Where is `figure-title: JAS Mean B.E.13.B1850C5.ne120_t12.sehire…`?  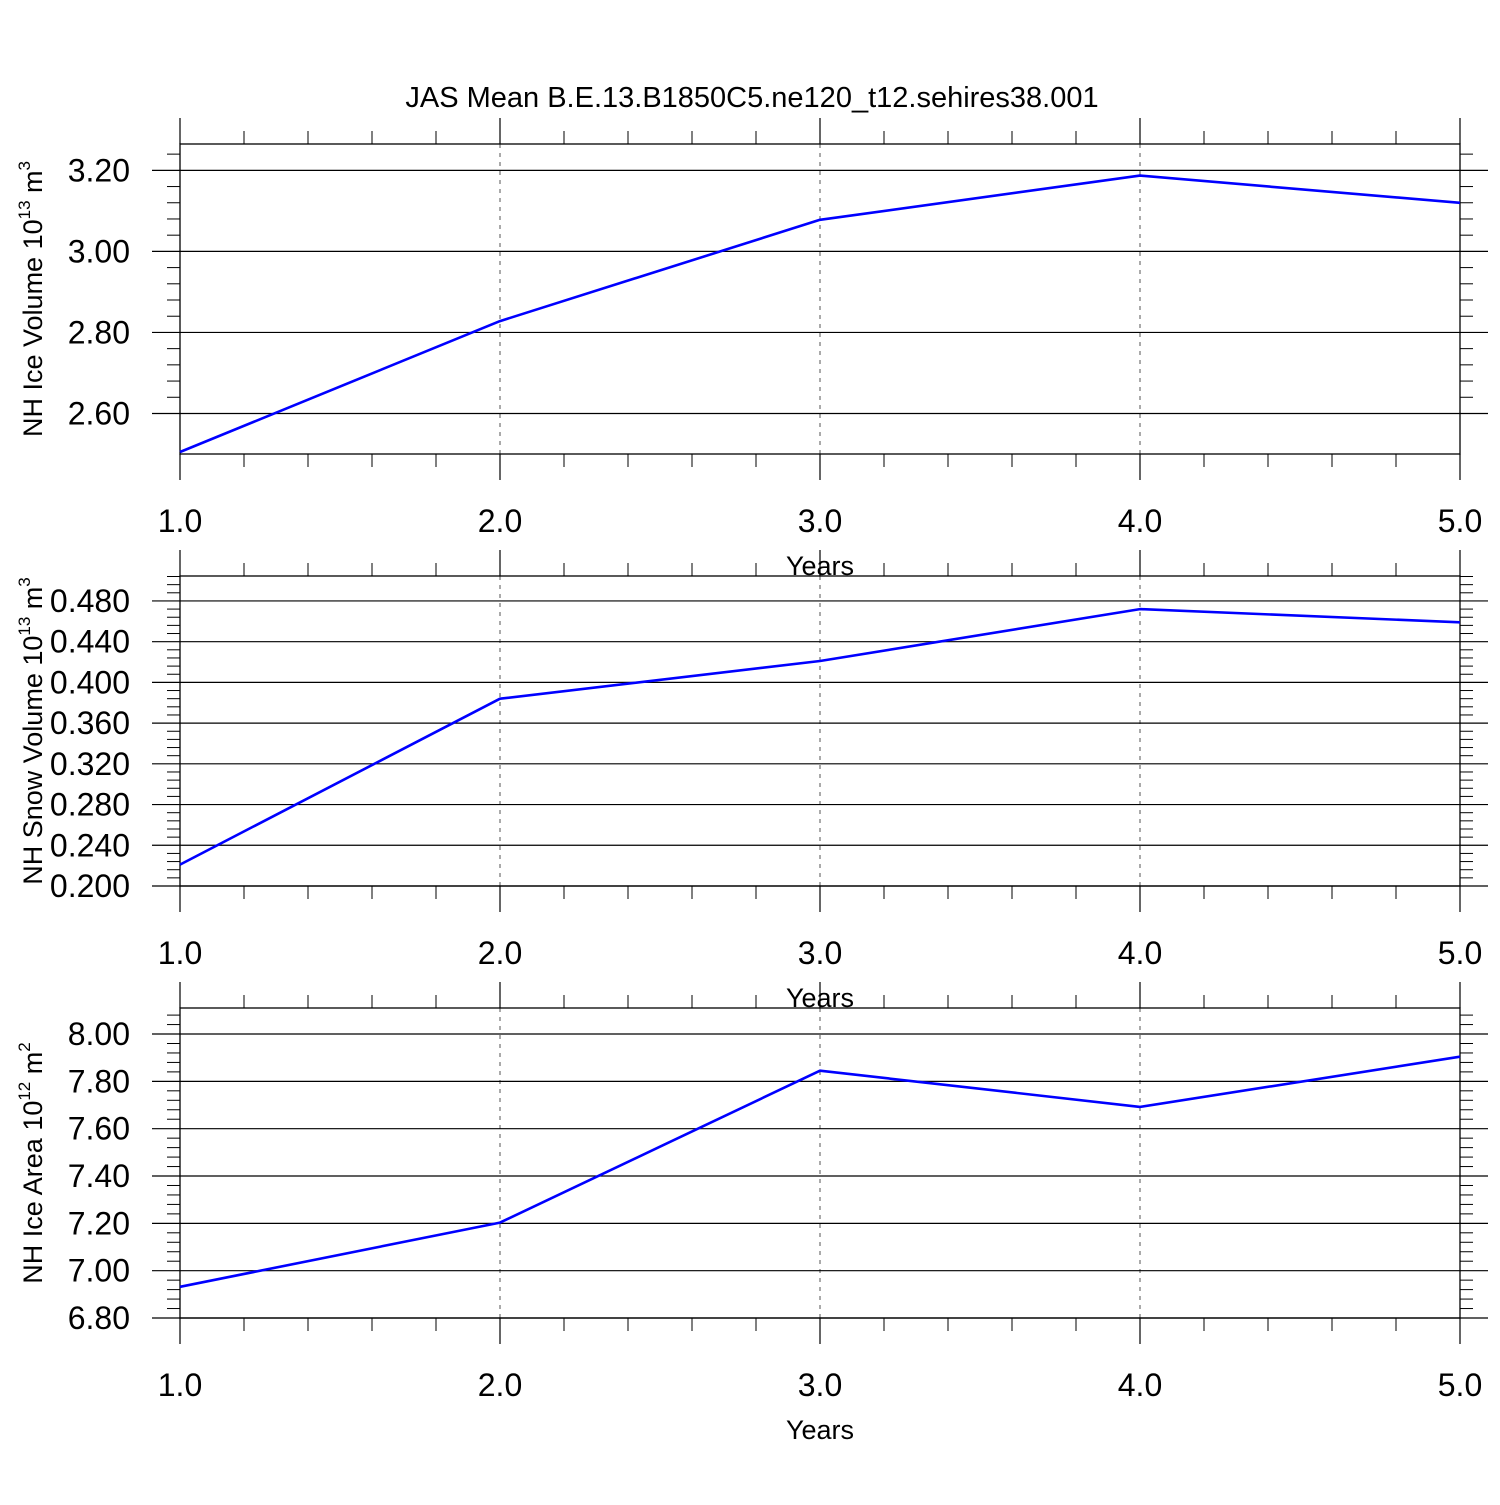 figure-title: JAS Mean B.E.13.B1850C5.ne120_t12.sehire… is located at coordinates (751, 98).